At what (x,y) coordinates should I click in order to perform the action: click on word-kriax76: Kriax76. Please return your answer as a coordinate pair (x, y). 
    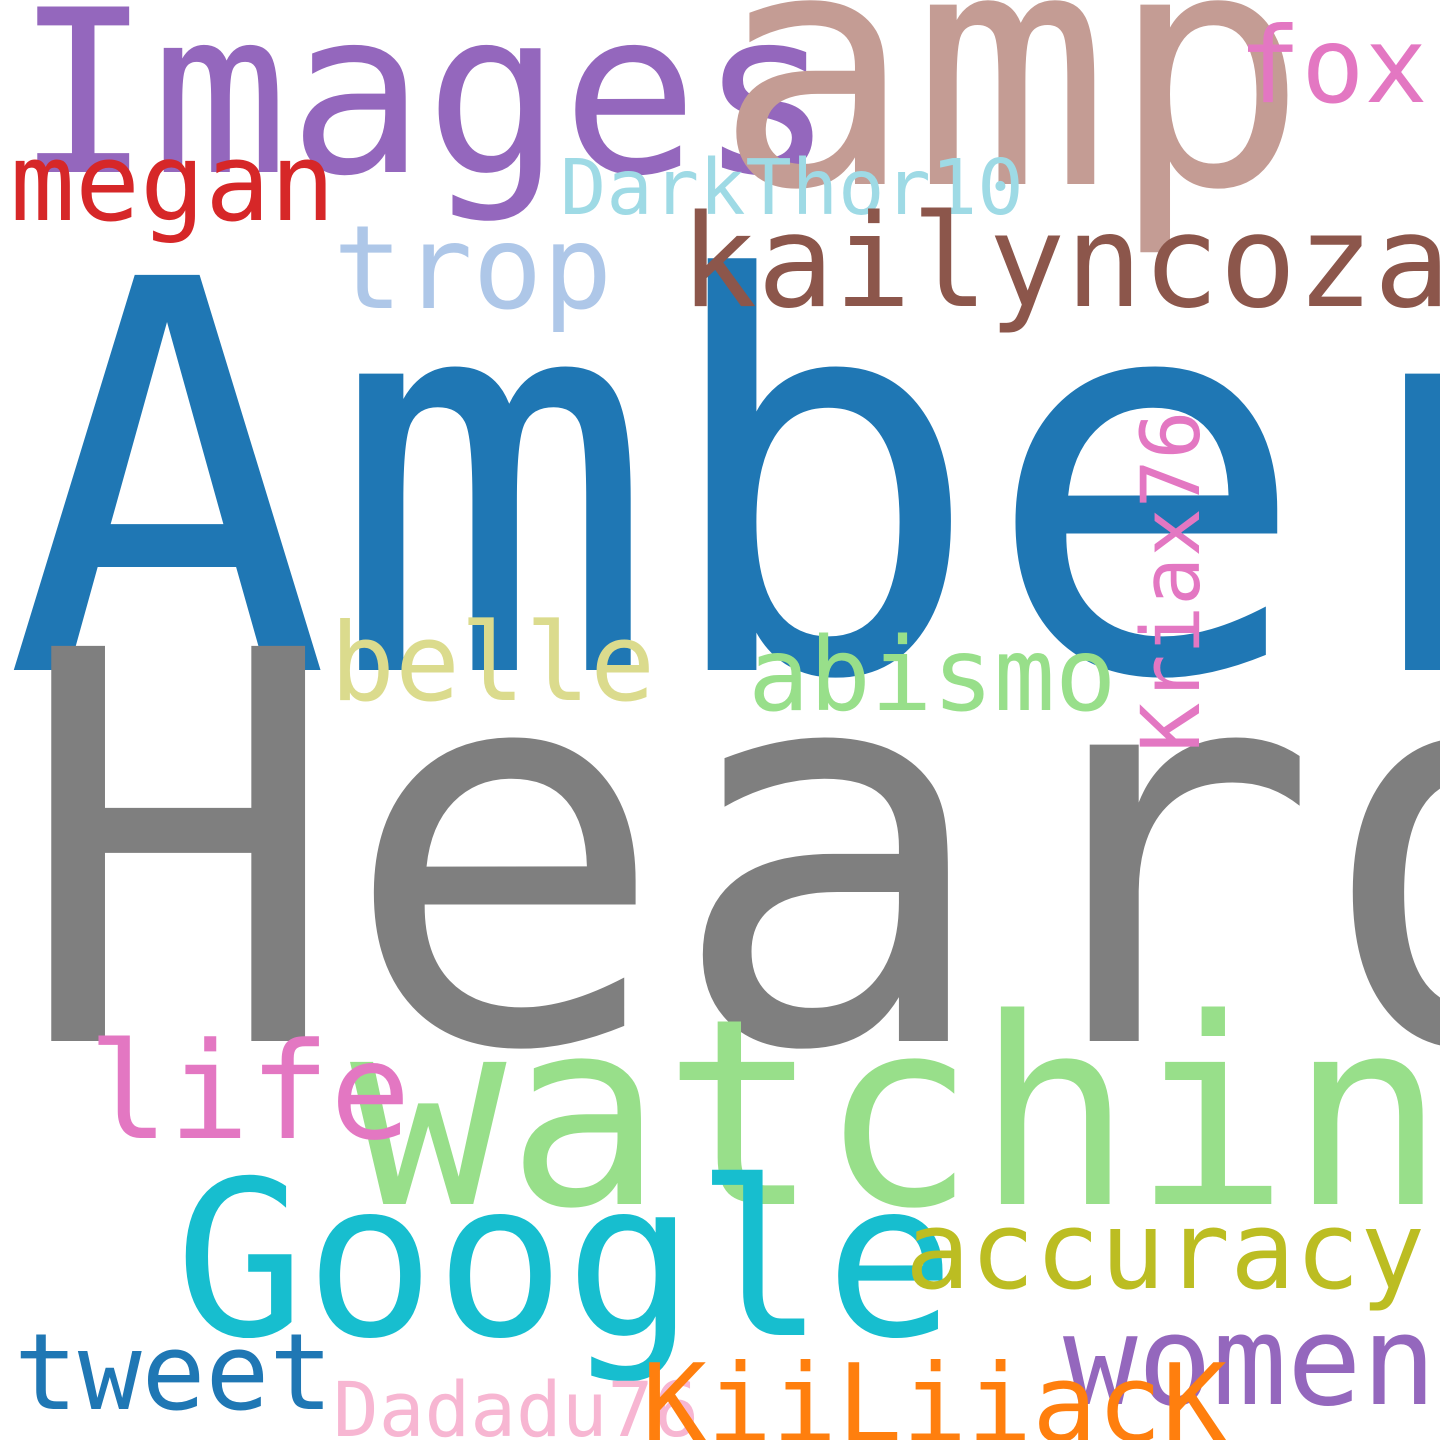
    Looking at the image, I should click on (1172, 581).